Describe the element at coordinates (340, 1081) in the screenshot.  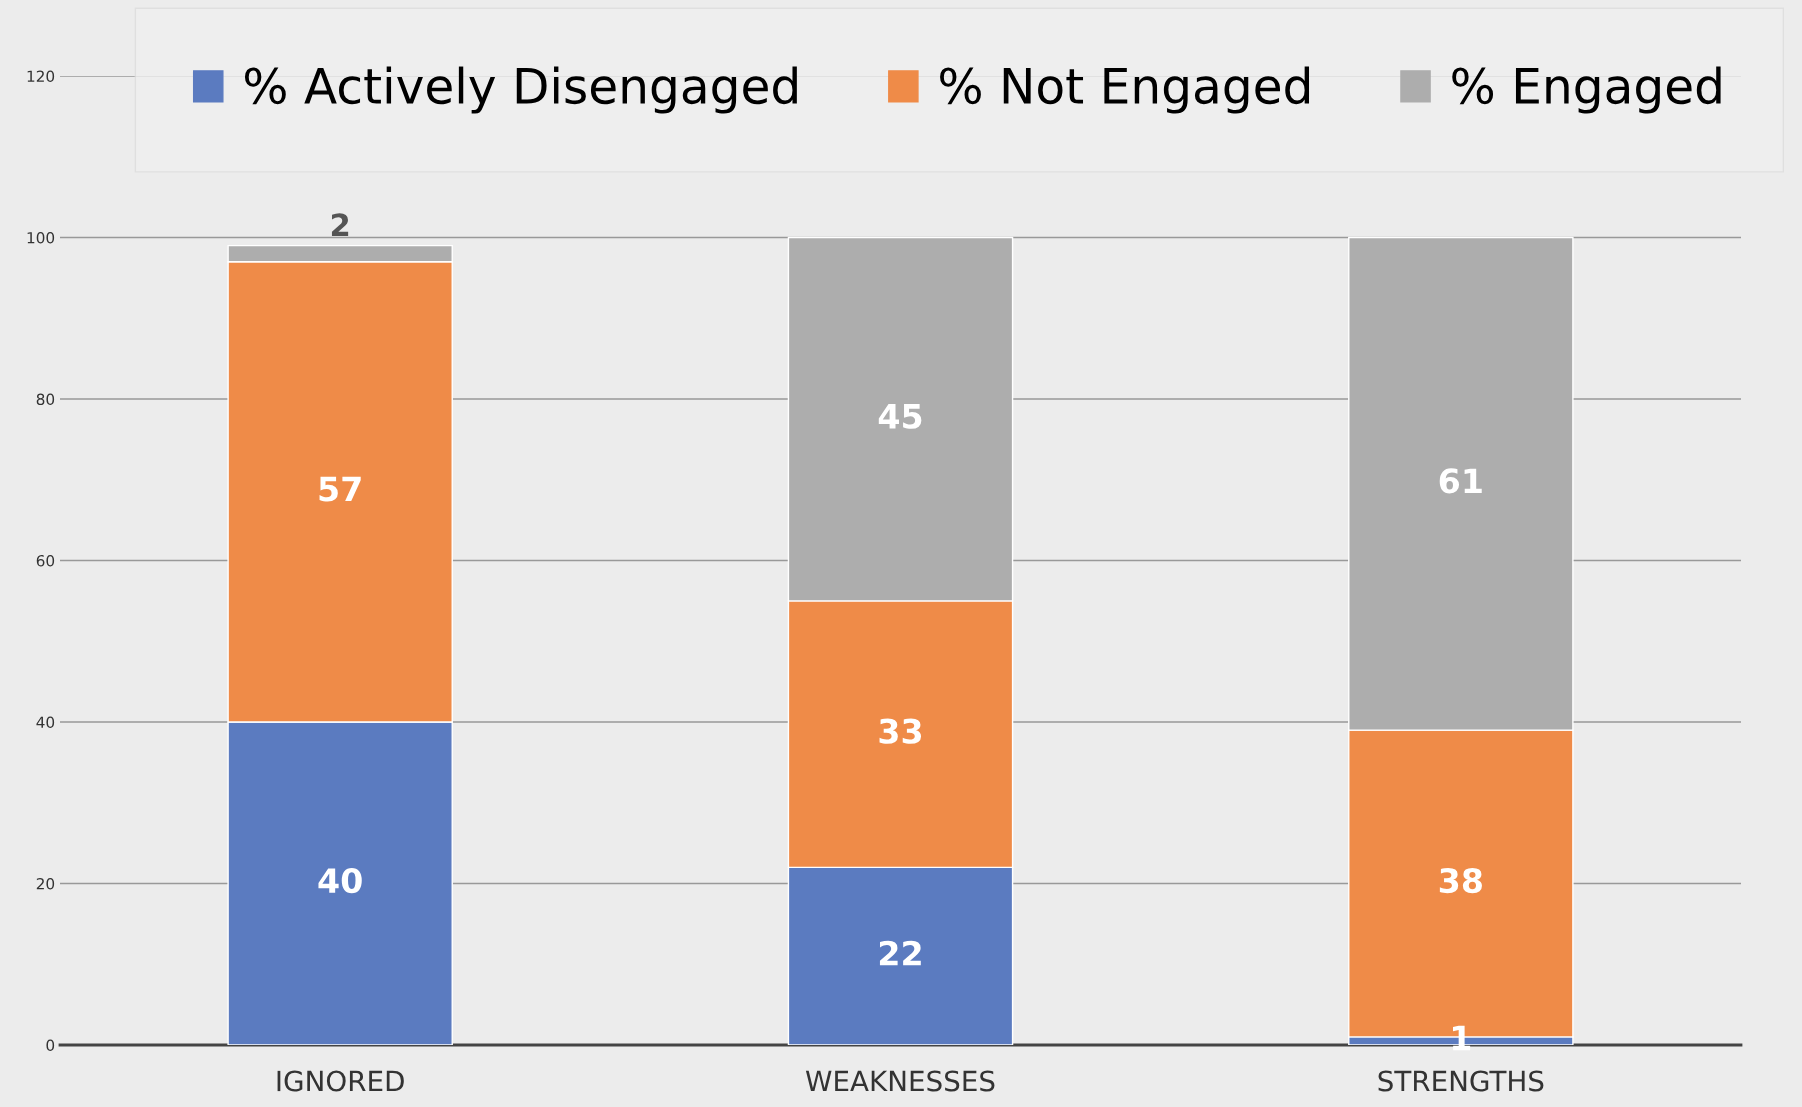
I see `x-tick-label: IGNORED` at that location.